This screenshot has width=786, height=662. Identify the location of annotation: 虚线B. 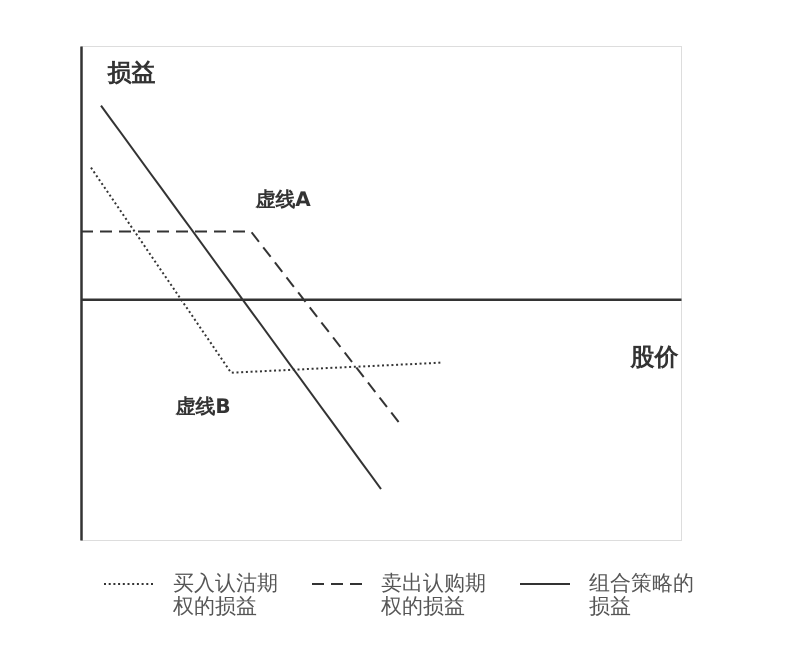
(202, 406).